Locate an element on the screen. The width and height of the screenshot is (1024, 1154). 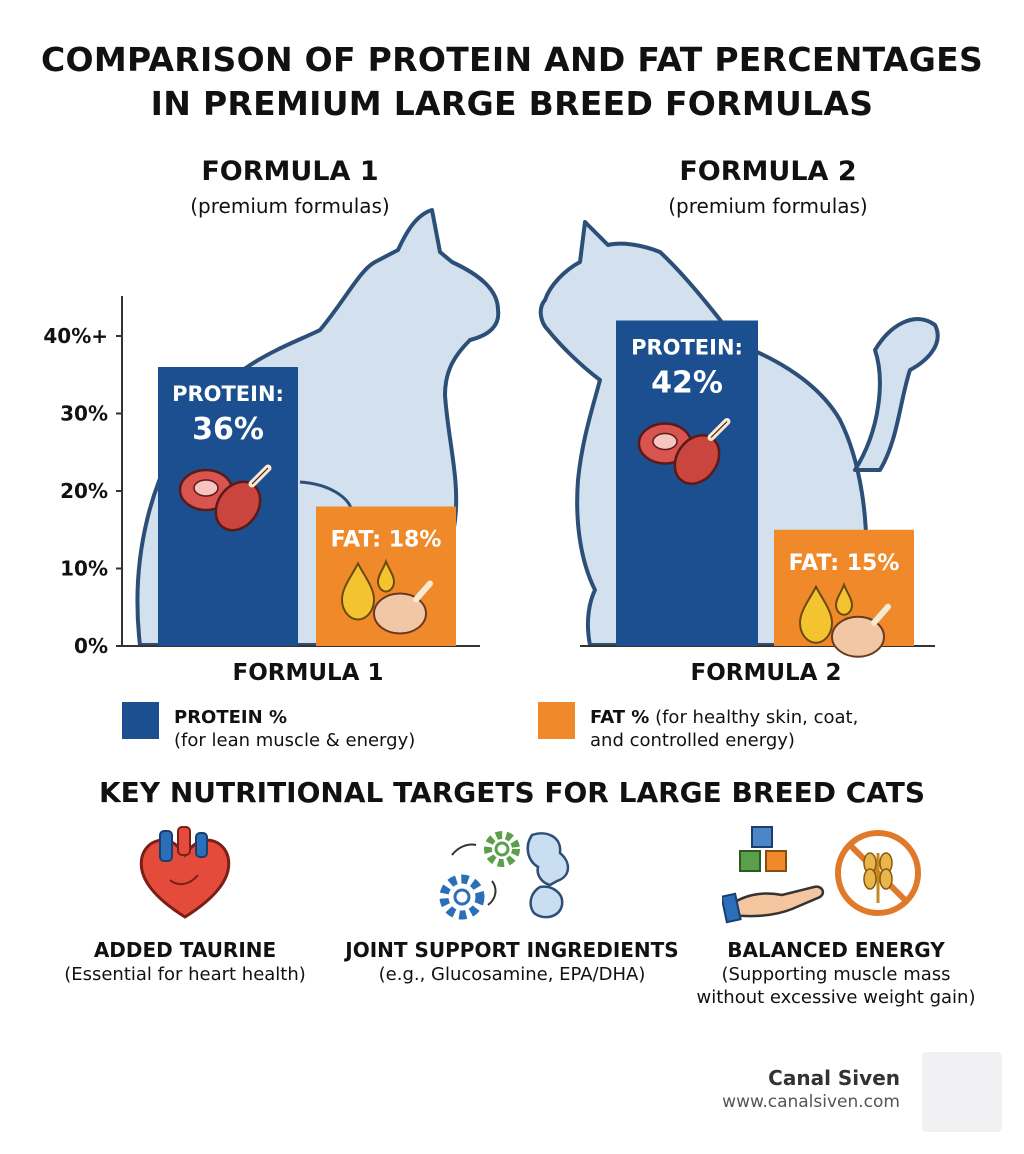
chart-1-header: FORMULA 1 (premium formulas) is located at coordinates (290, 187).